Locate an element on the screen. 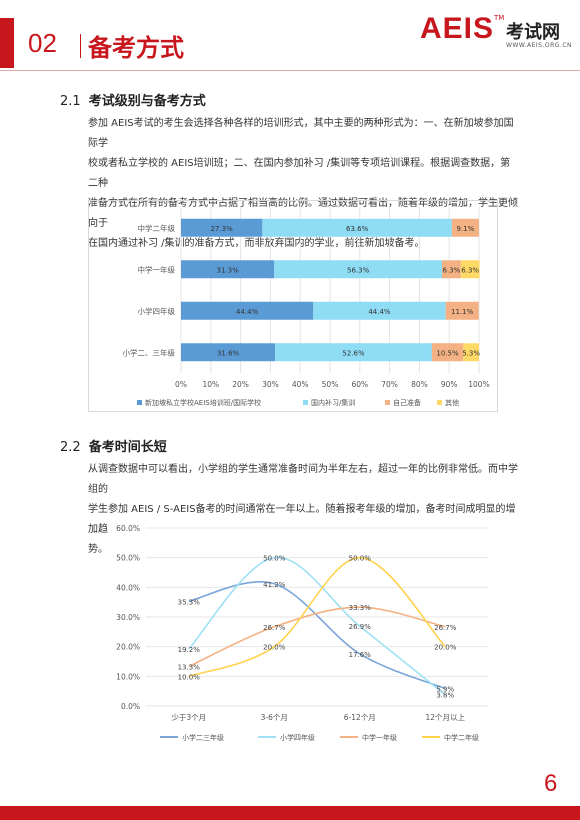  chapter-number: 02 is located at coordinates (42, 43).